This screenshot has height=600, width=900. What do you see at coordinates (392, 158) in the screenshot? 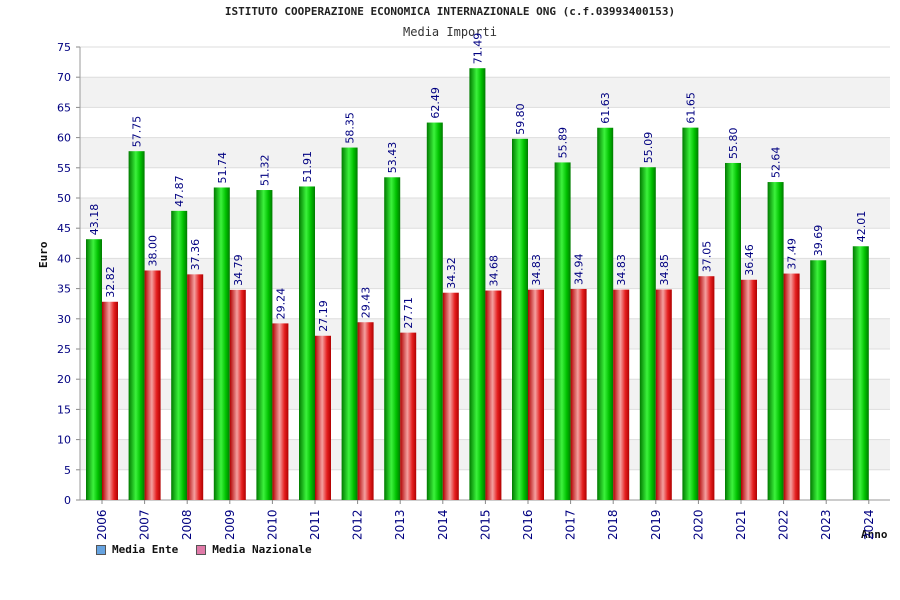
I see `data-label-media-ente: 53.43` at bounding box center [392, 158].